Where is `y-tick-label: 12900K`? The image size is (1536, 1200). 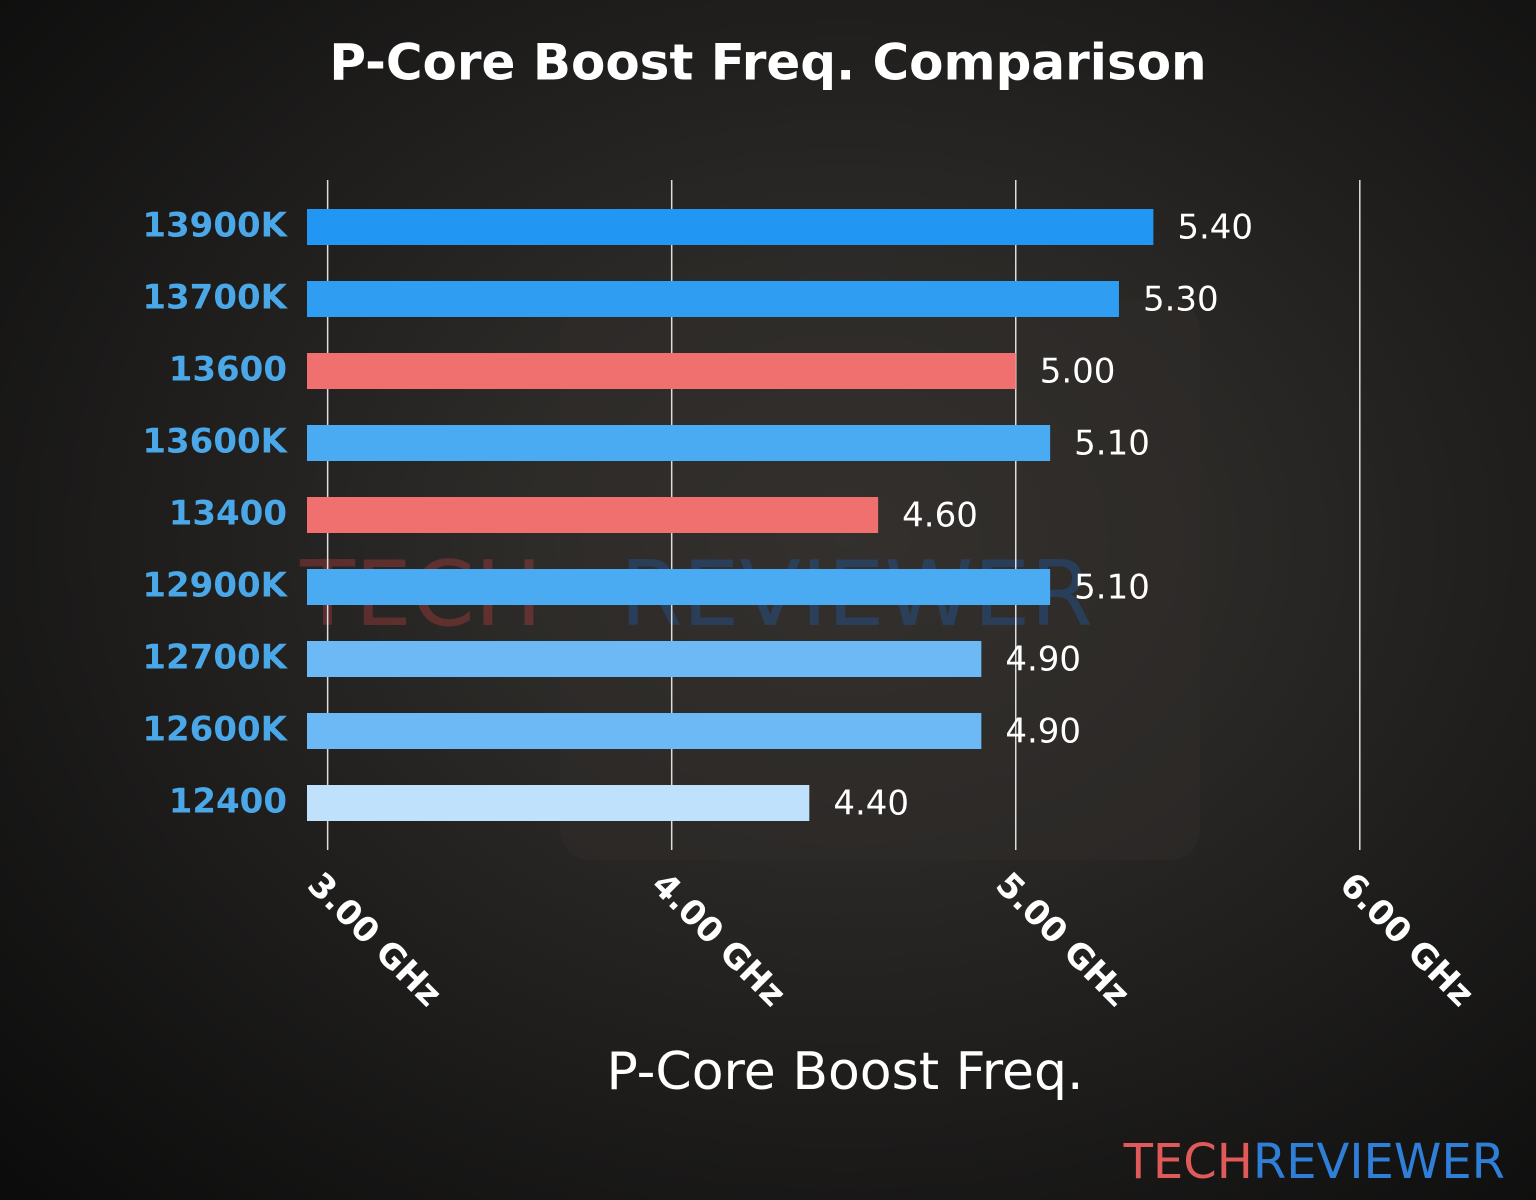
y-tick-label: 12900K is located at coordinates (215, 586).